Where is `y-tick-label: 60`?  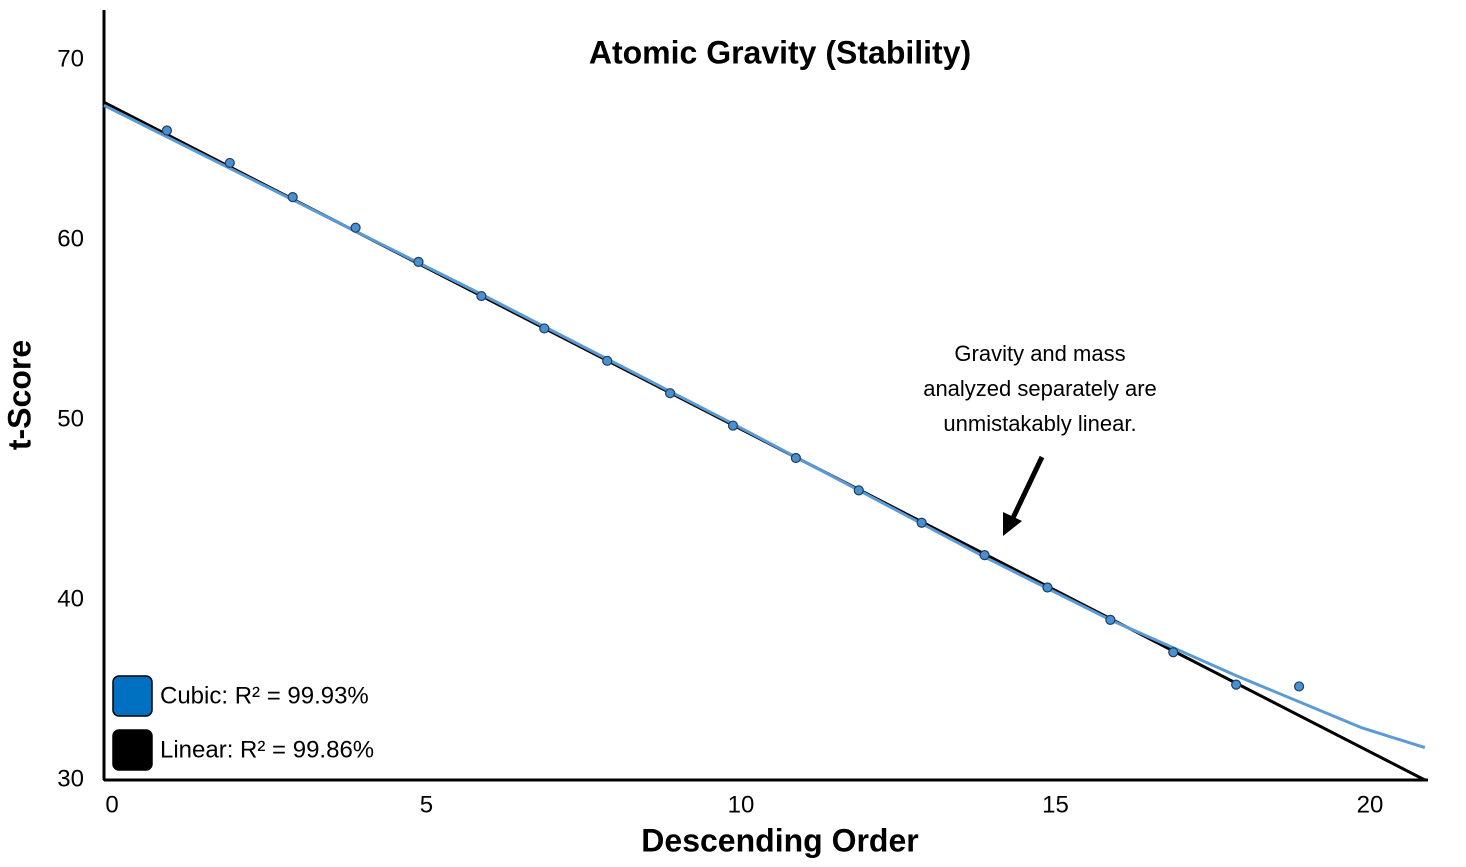 y-tick-label: 60 is located at coordinates (70, 239).